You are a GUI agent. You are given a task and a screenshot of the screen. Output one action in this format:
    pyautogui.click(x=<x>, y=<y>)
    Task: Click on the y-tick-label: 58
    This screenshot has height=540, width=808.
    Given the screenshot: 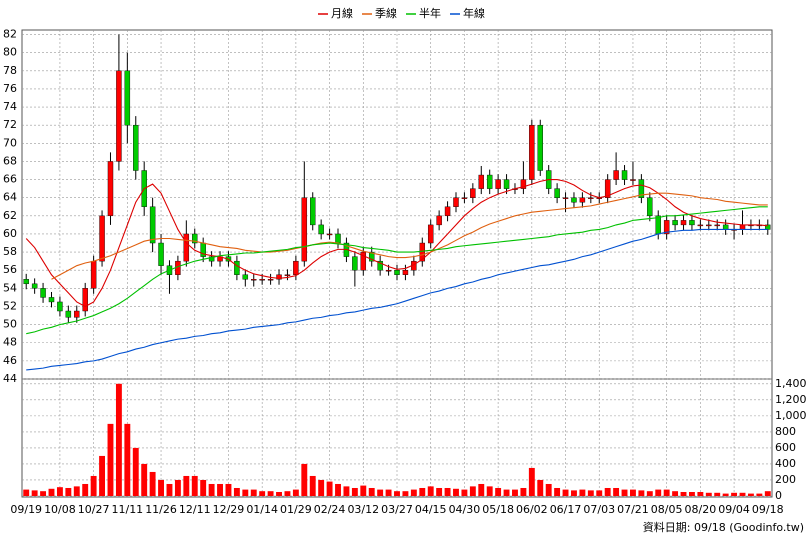 What is the action you would take?
    pyautogui.click(x=10, y=251)
    